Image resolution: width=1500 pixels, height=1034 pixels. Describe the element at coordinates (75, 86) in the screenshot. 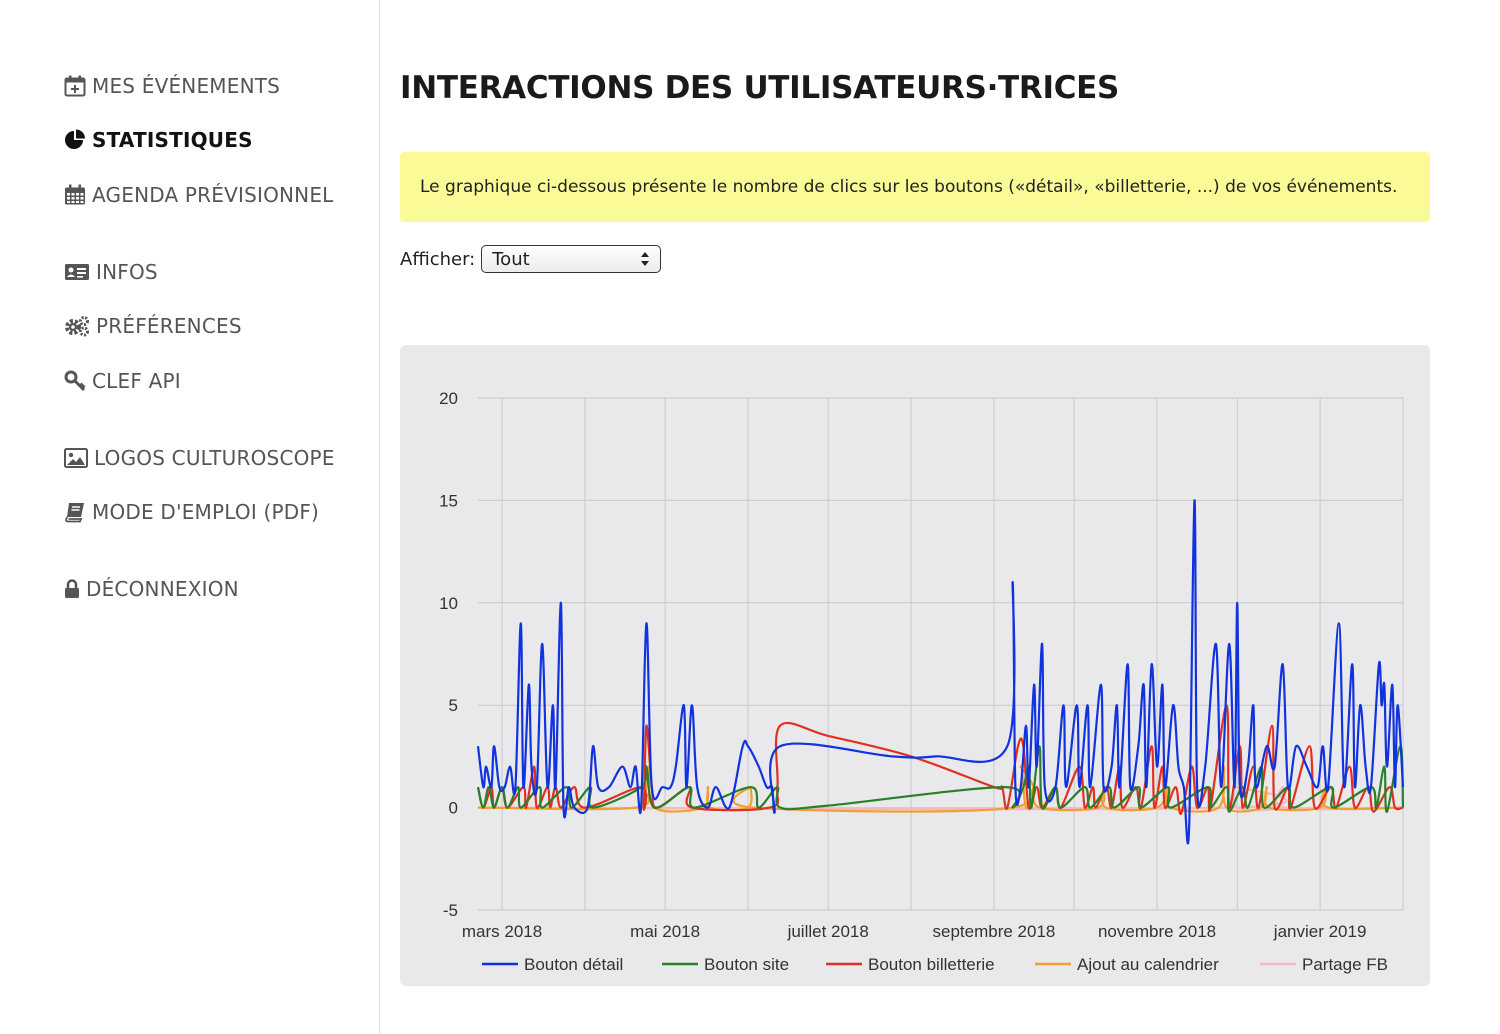

I see `calendar-plus-icon` at that location.